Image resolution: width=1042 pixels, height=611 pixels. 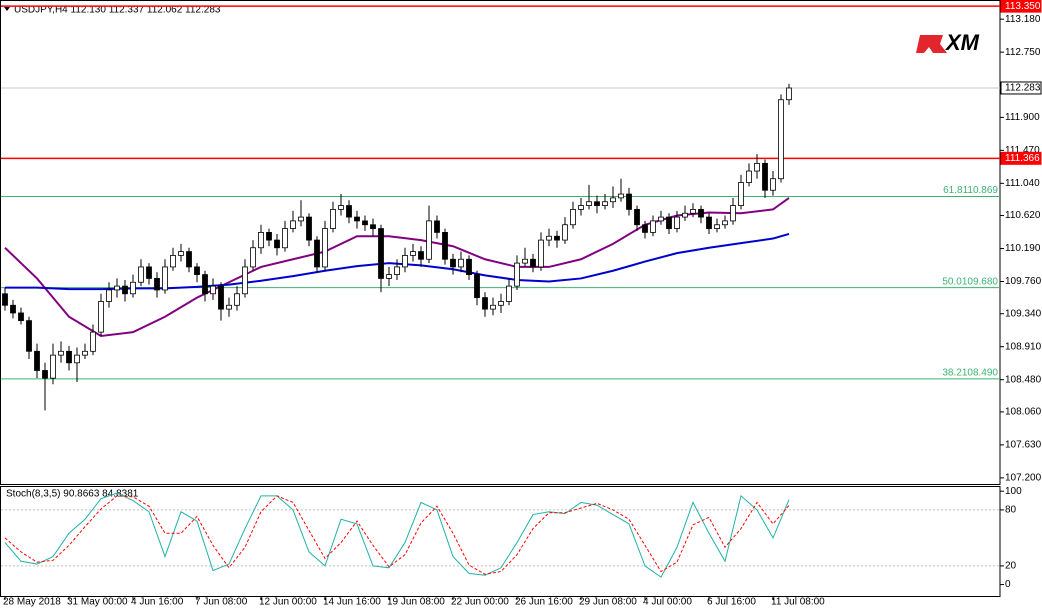 I want to click on x-tick-label: 4 Jun 16:00, so click(x=157, y=602).